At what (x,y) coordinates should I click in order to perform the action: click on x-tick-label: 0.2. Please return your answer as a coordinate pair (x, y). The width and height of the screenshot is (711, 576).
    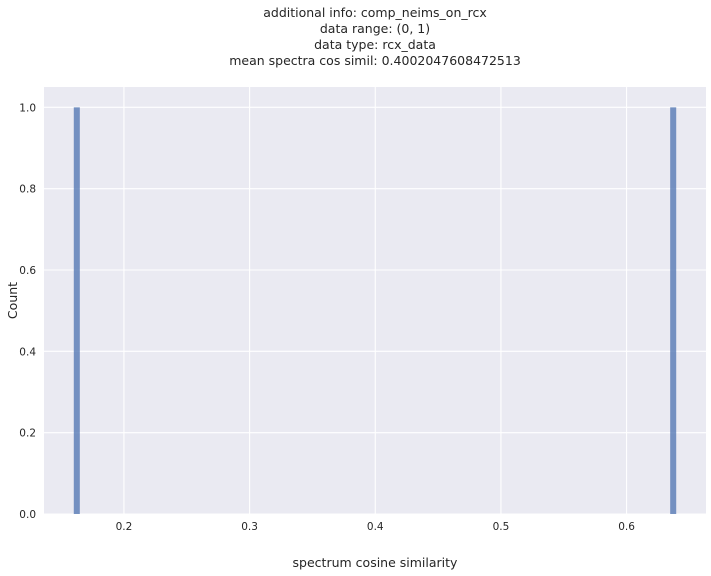
    Looking at the image, I should click on (124, 527).